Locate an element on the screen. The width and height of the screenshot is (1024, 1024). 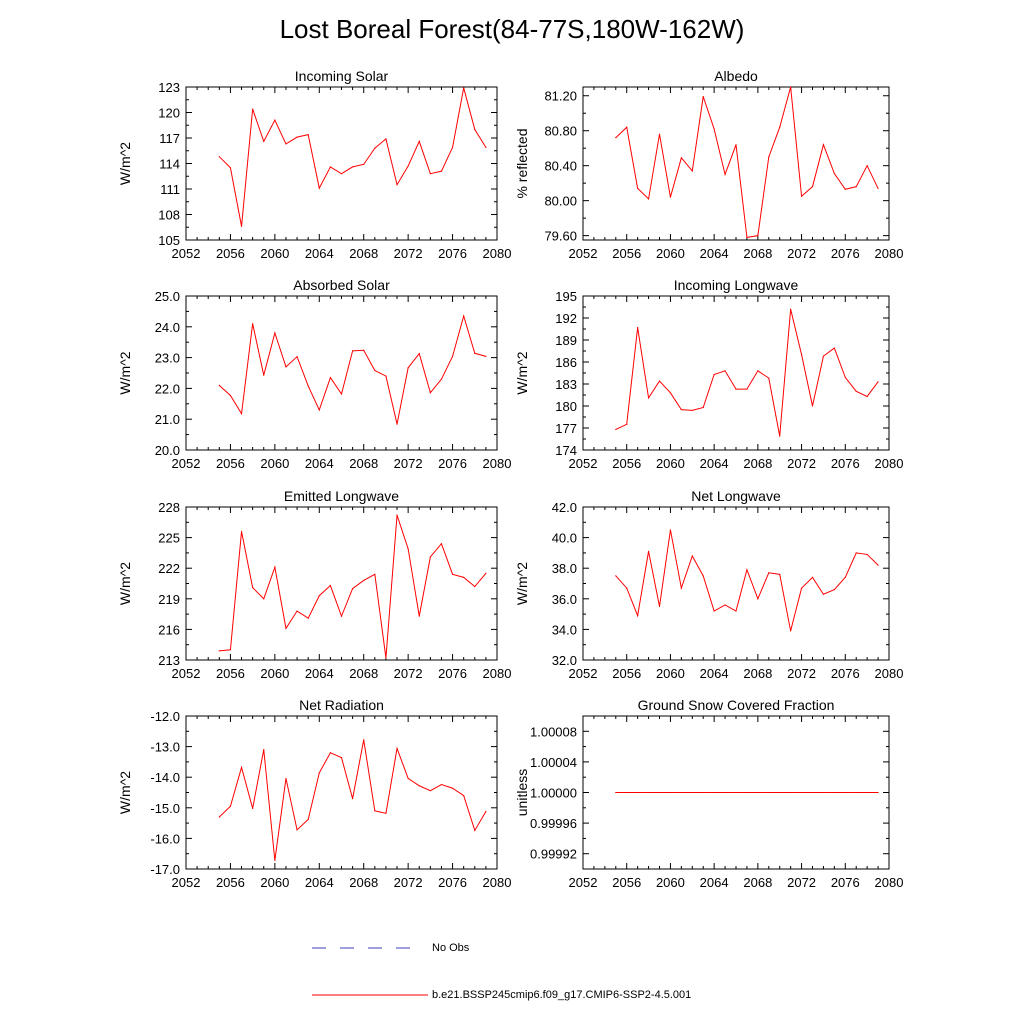
y-tick-label: 40.0 is located at coordinates (564, 538).